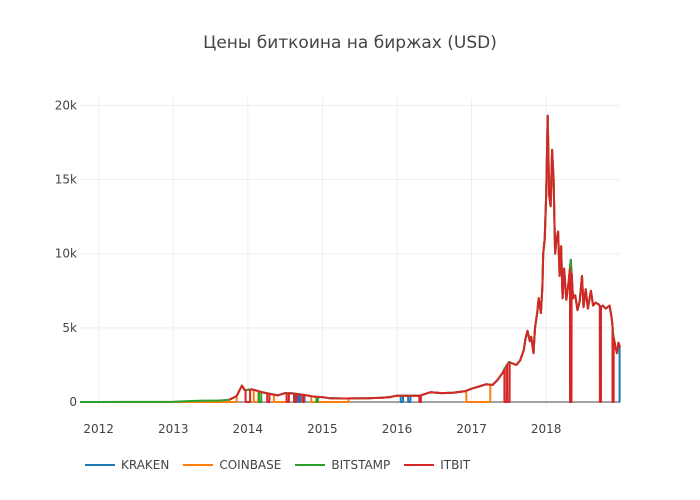  Describe the element at coordinates (69, 328) in the screenshot. I see `y-tick-label: 5k` at that location.